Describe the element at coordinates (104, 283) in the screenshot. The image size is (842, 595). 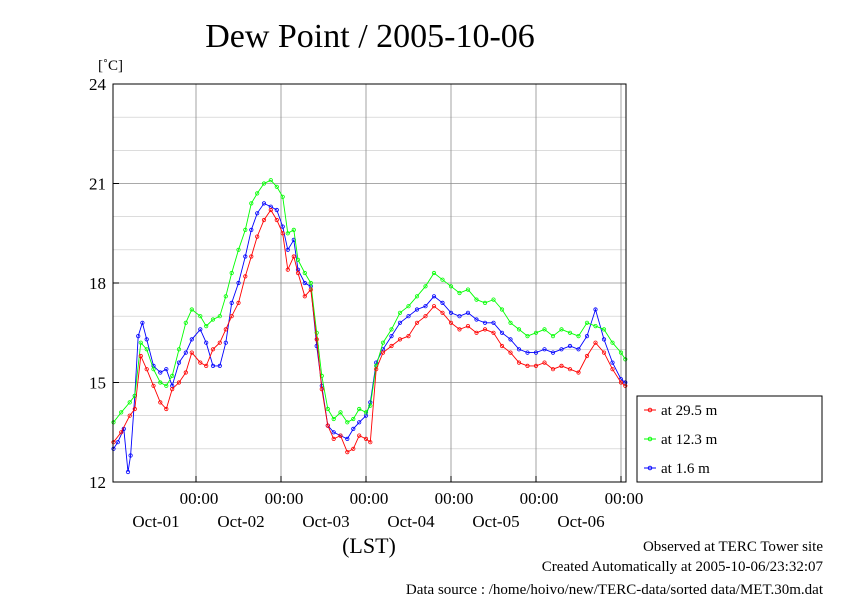
I see `y-axis: 12 15 18 21 24` at that location.